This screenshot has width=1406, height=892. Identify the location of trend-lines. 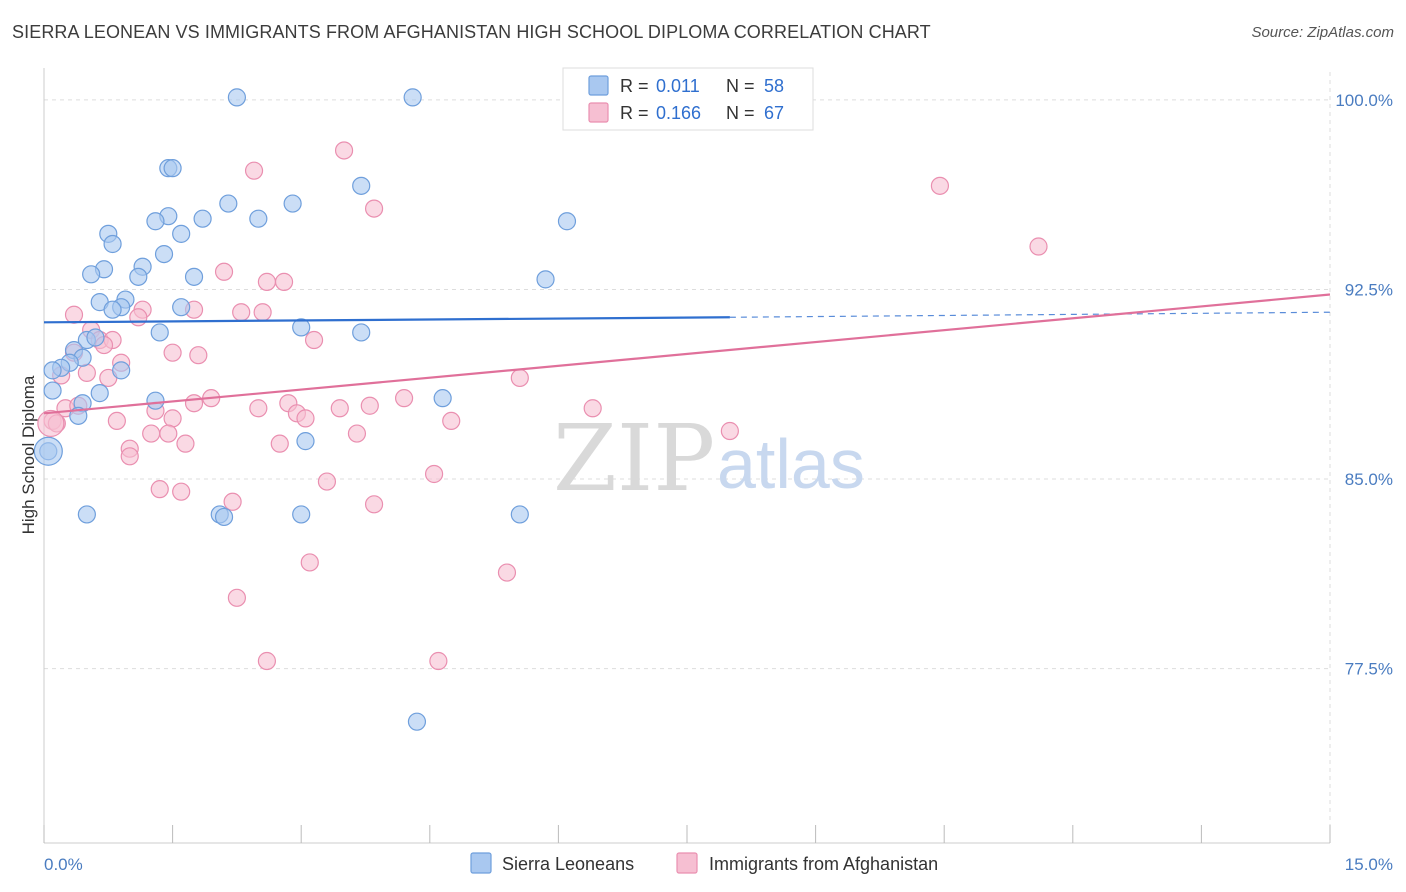
(687, 354).